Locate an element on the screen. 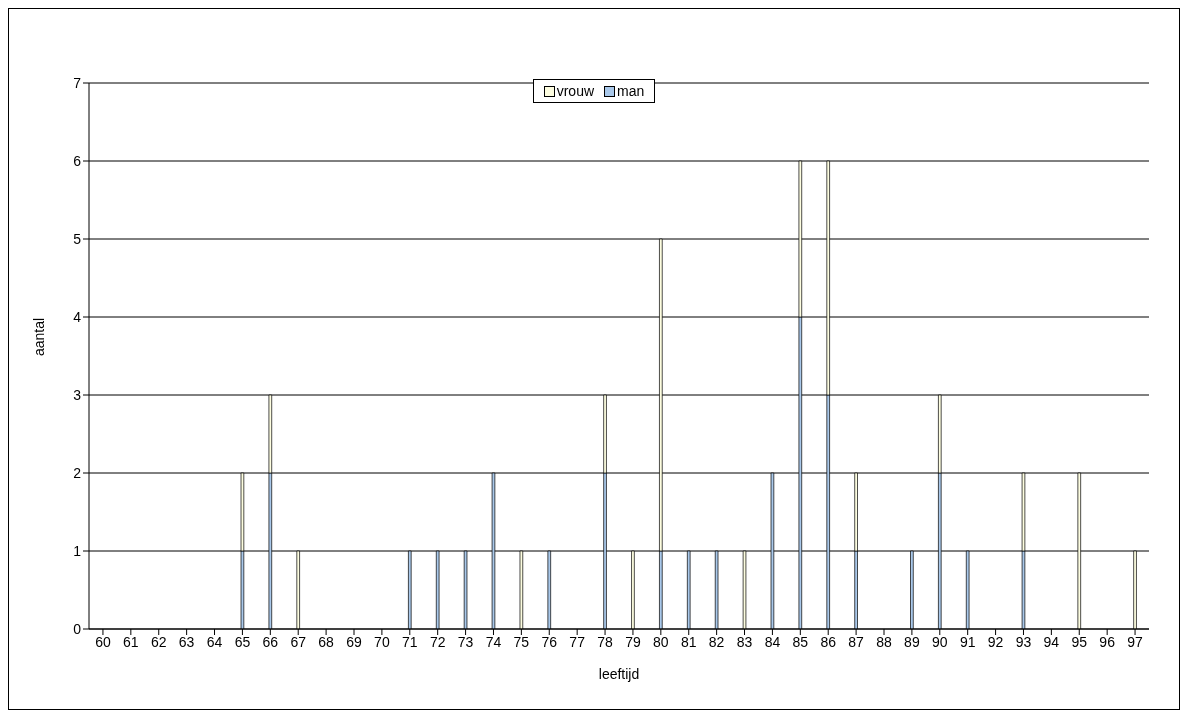 Image resolution: width=1192 pixels, height=724 pixels. x-tick-label: 89 is located at coordinates (912, 641).